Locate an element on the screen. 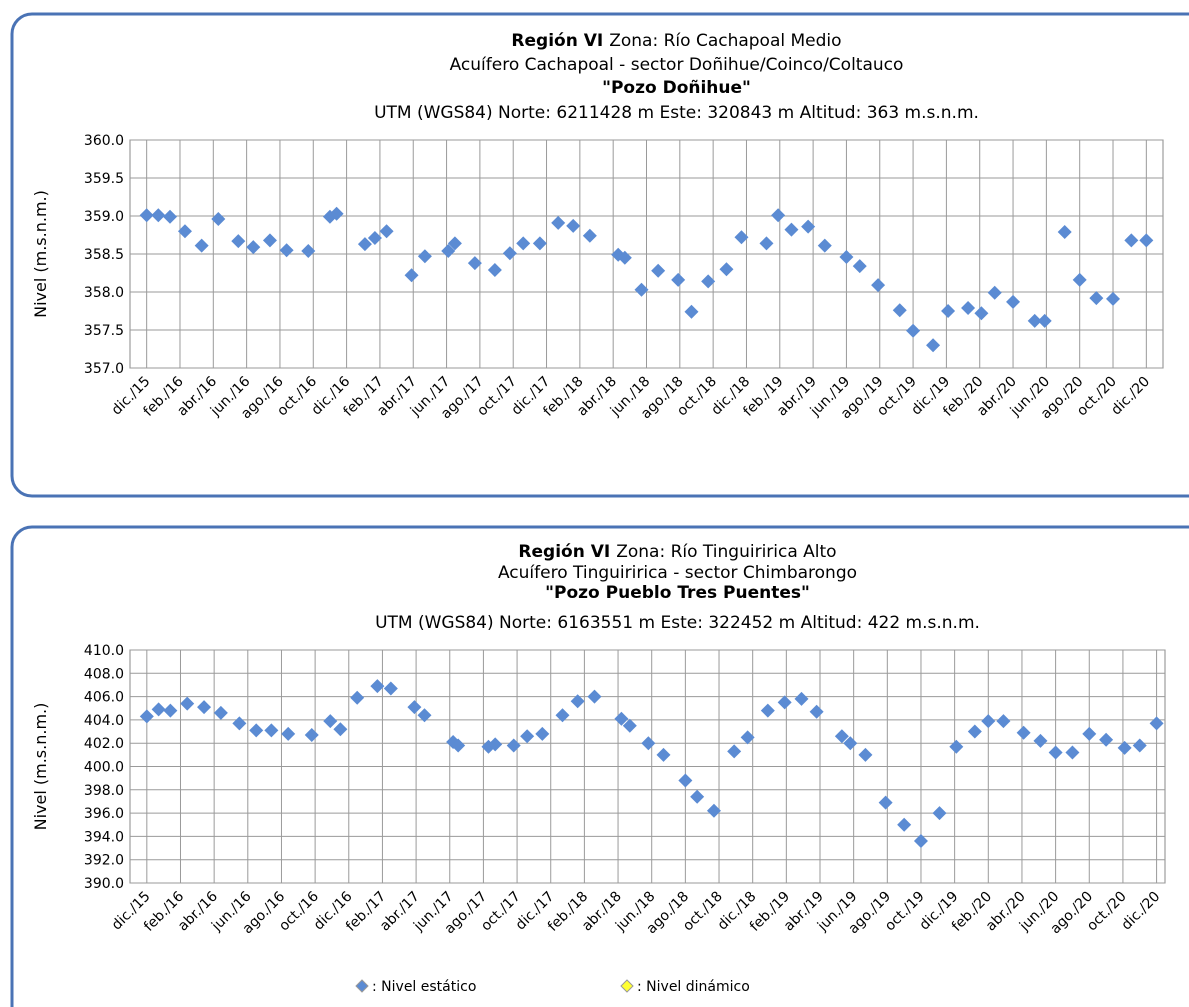 The image size is (1189, 1007). y-tick-label: 404.0 is located at coordinates (104, 721).